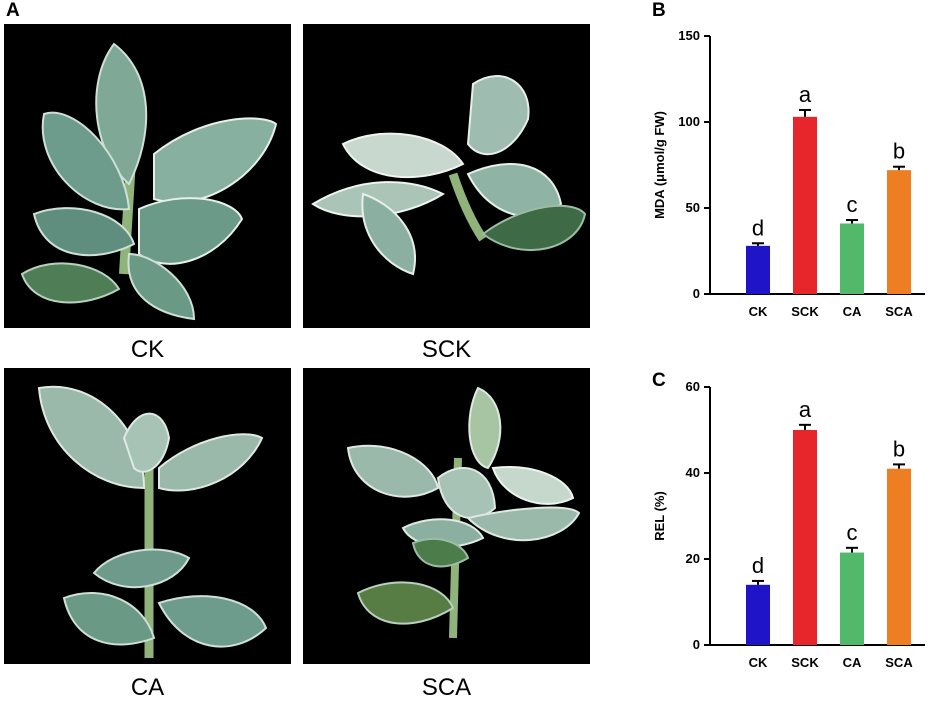  I want to click on y-tick-label: 20, so click(693, 558).